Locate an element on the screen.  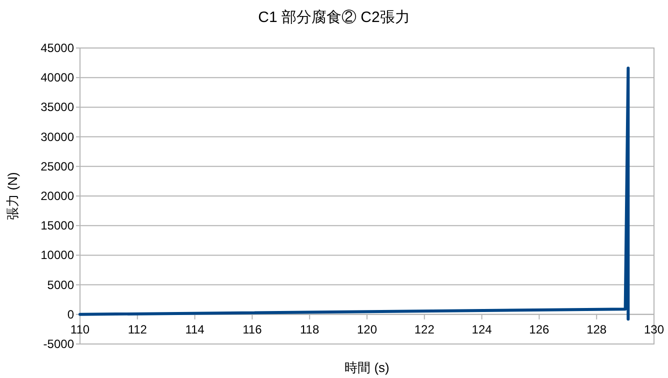
x-tick-label: 112 is located at coordinates (138, 329).